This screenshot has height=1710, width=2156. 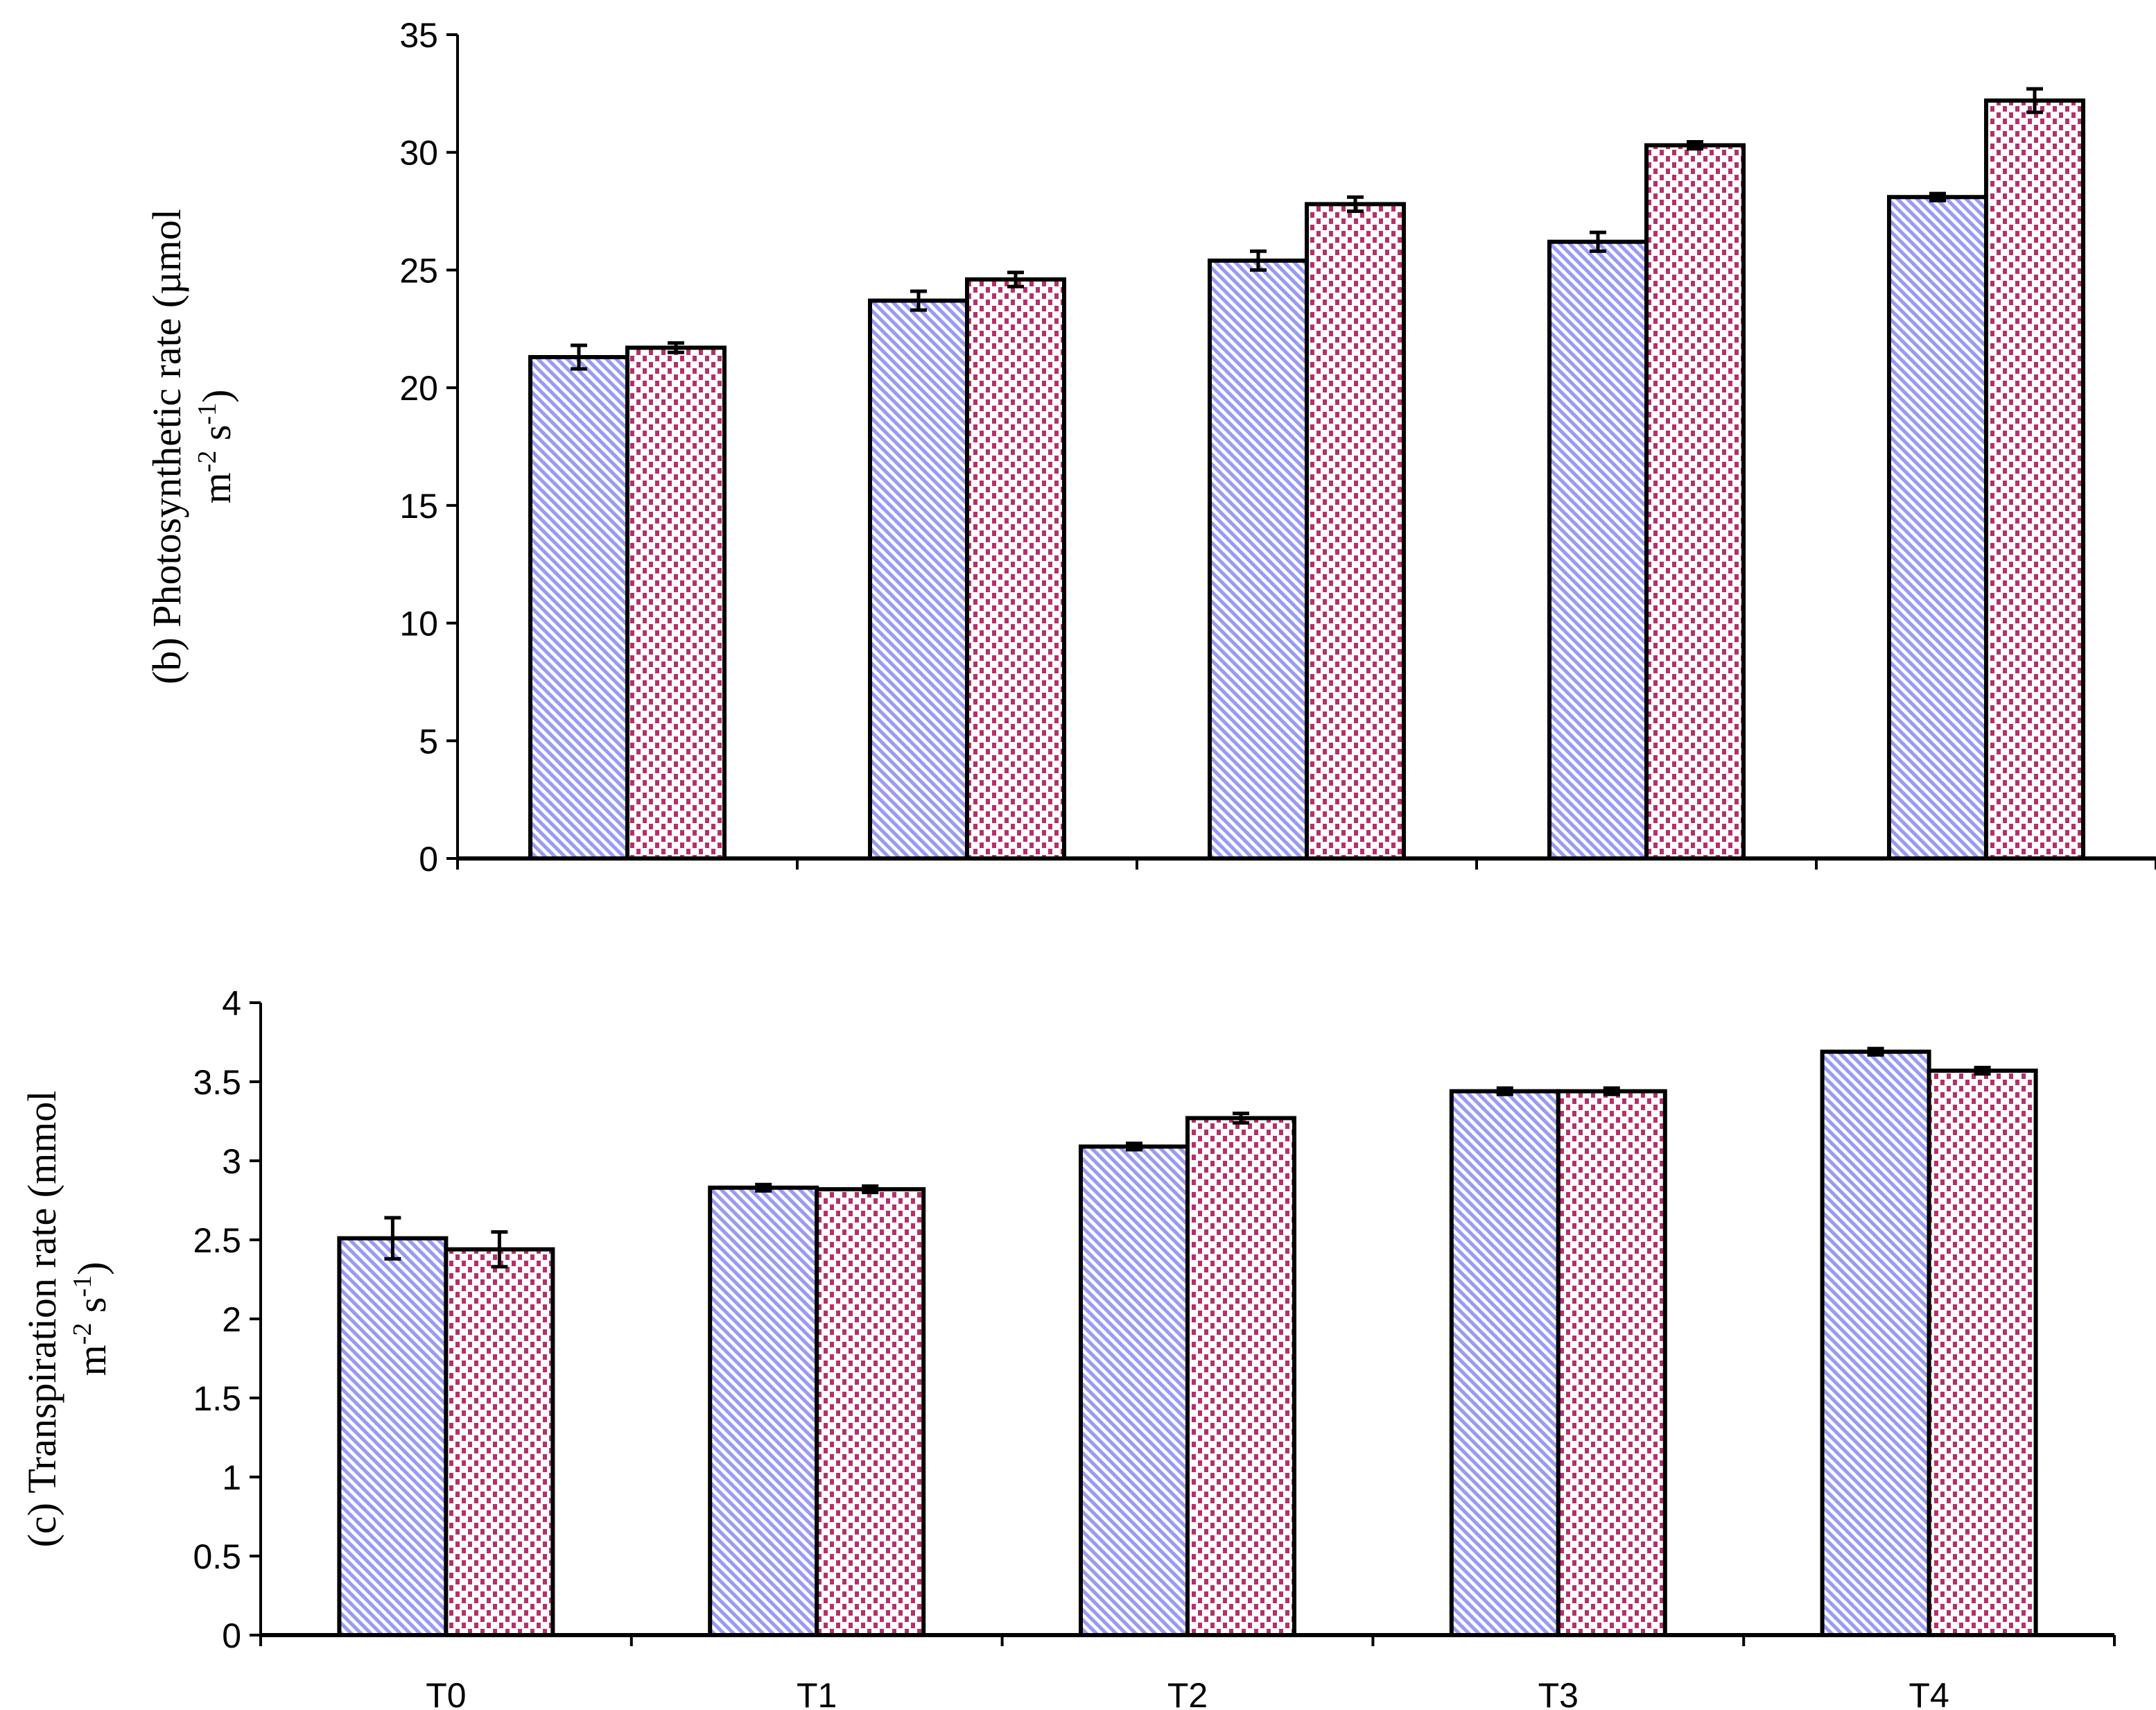 What do you see at coordinates (429, 742) in the screenshot?
I see `y-tick-label: 5` at bounding box center [429, 742].